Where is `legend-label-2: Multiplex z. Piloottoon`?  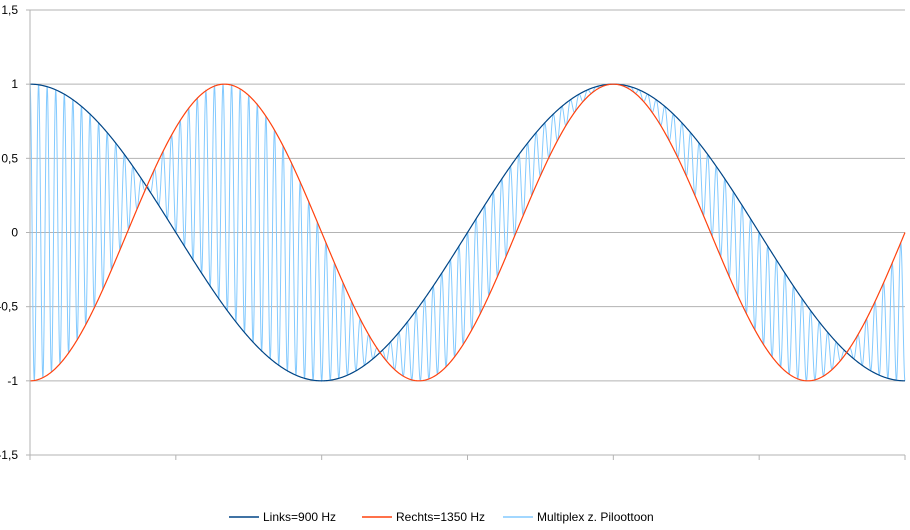 legend-label-2: Multiplex z. Piloottoon is located at coordinates (595, 517).